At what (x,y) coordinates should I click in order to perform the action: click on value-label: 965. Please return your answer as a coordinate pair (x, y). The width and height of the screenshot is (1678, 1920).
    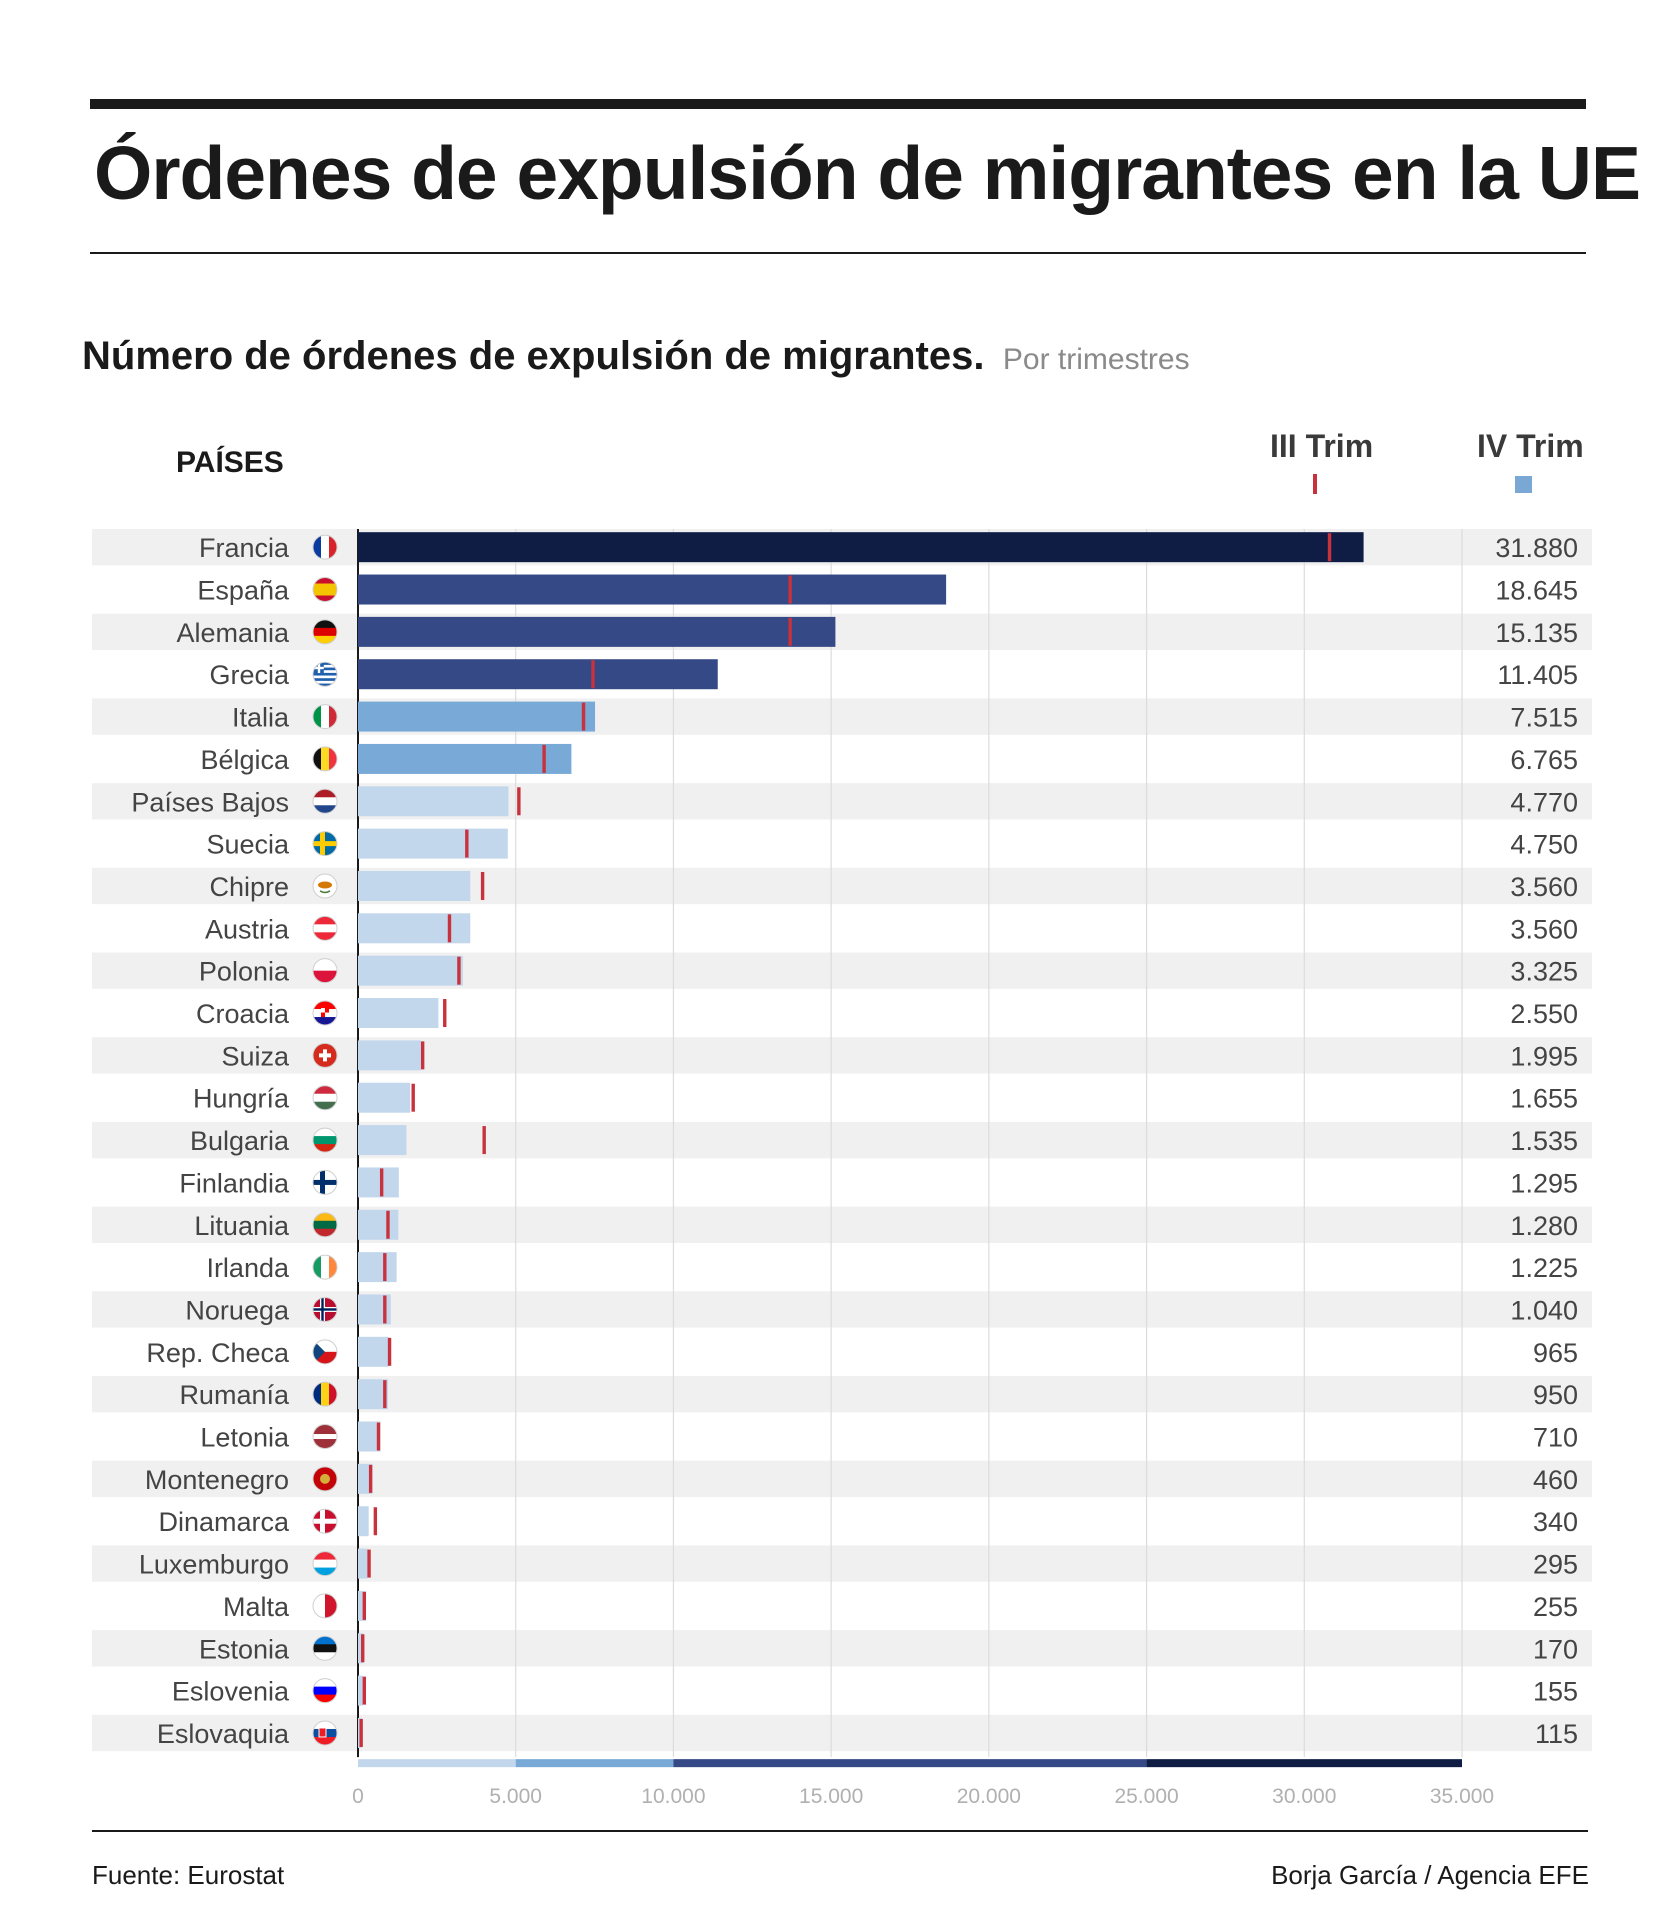
    Looking at the image, I should click on (1555, 1353).